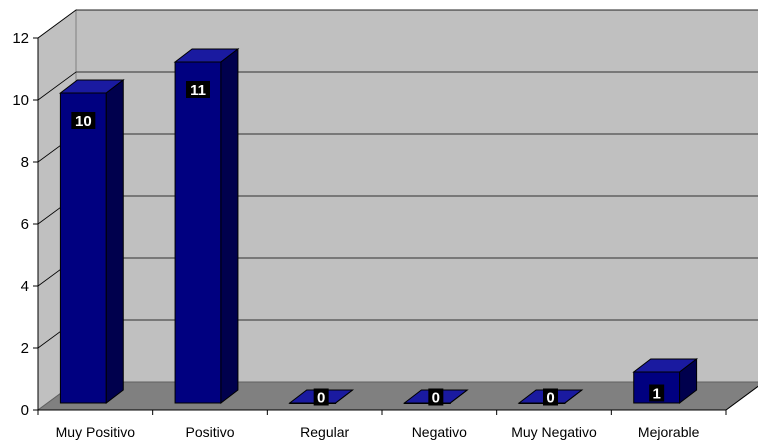 The width and height of the screenshot is (758, 442). I want to click on data-label: 1, so click(656, 394).